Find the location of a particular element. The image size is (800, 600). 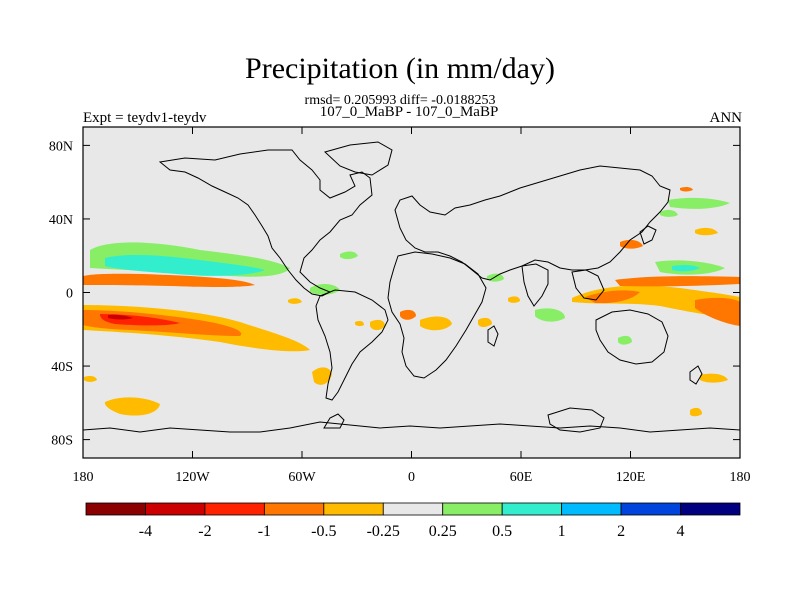

rmsd-diff-stats: rmsd= 0.205993 diff= -0.0188253 is located at coordinates (400, 100).